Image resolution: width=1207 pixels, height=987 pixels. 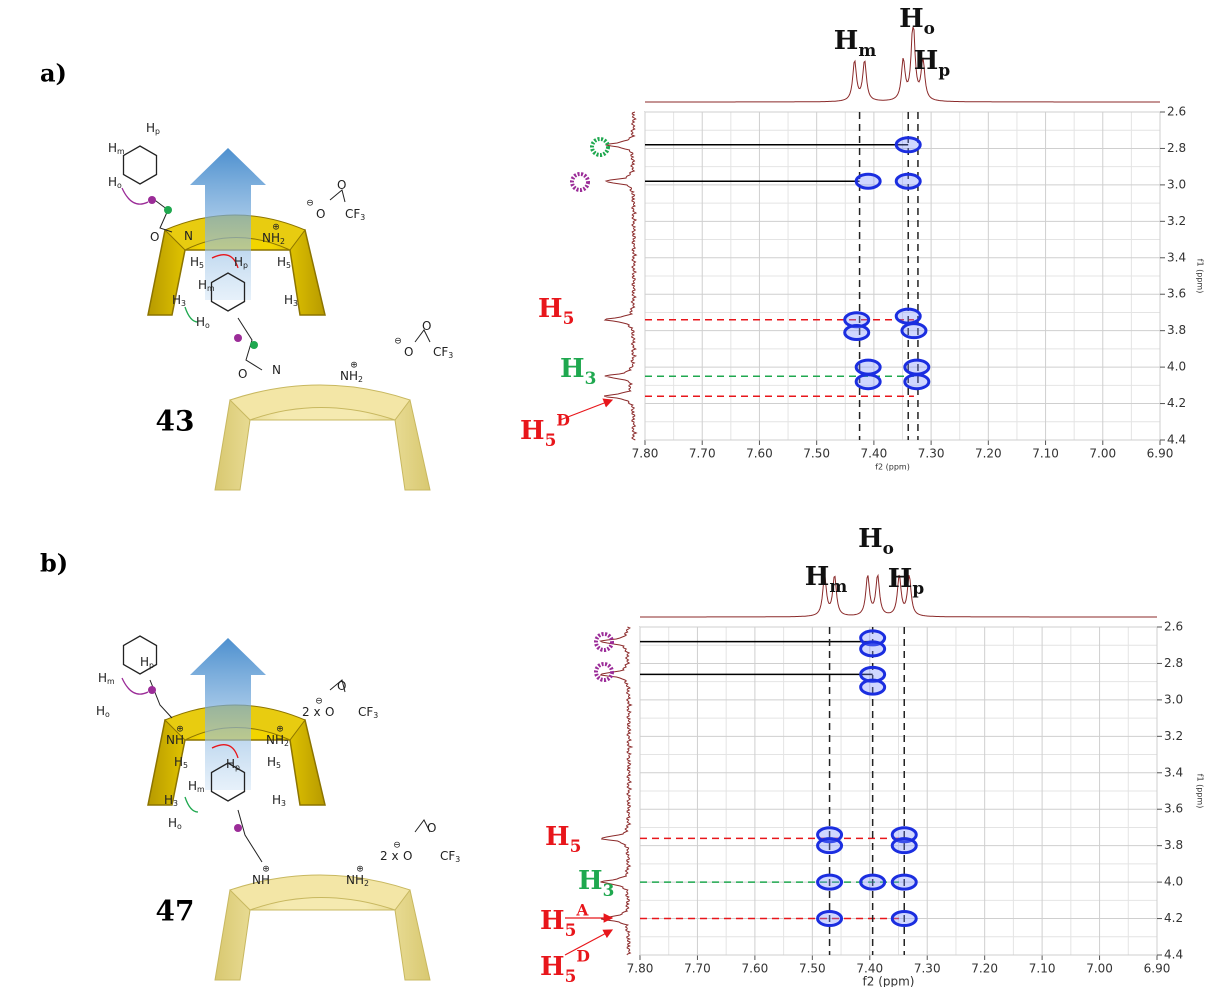 What do you see at coordinates (1173, 845) in the screenshot?
I see `y-tick-label: 3.8` at bounding box center [1173, 845].